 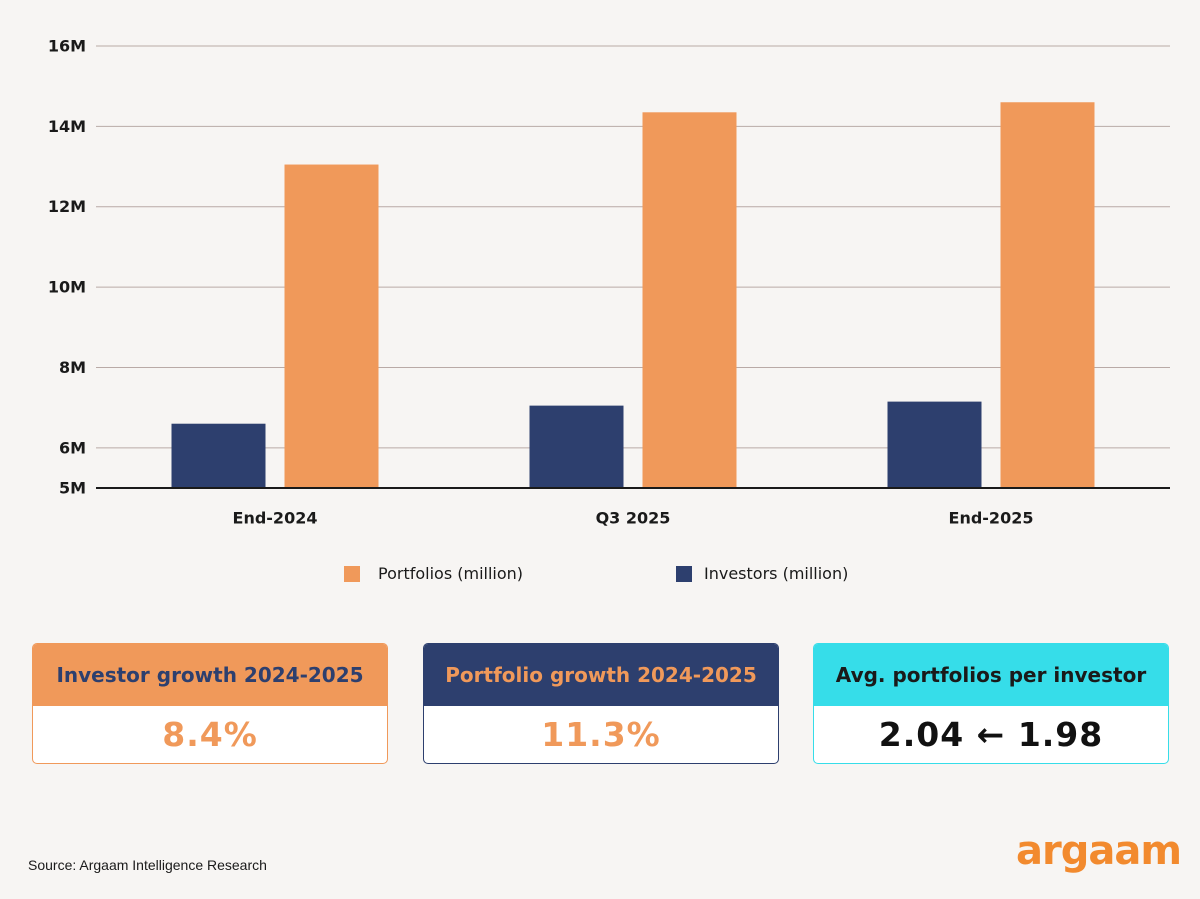 I want to click on legend-swatch-portfolios, so click(x=352, y=573).